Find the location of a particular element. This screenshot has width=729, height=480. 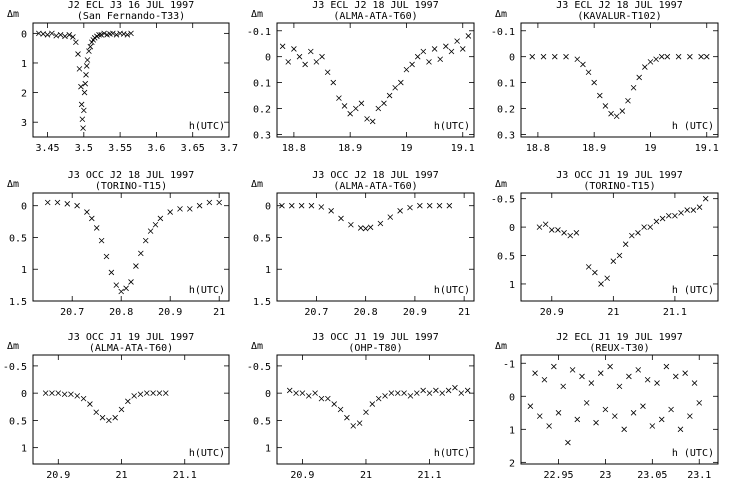

y-tick-label: 0.2 is located at coordinates (262, 110).